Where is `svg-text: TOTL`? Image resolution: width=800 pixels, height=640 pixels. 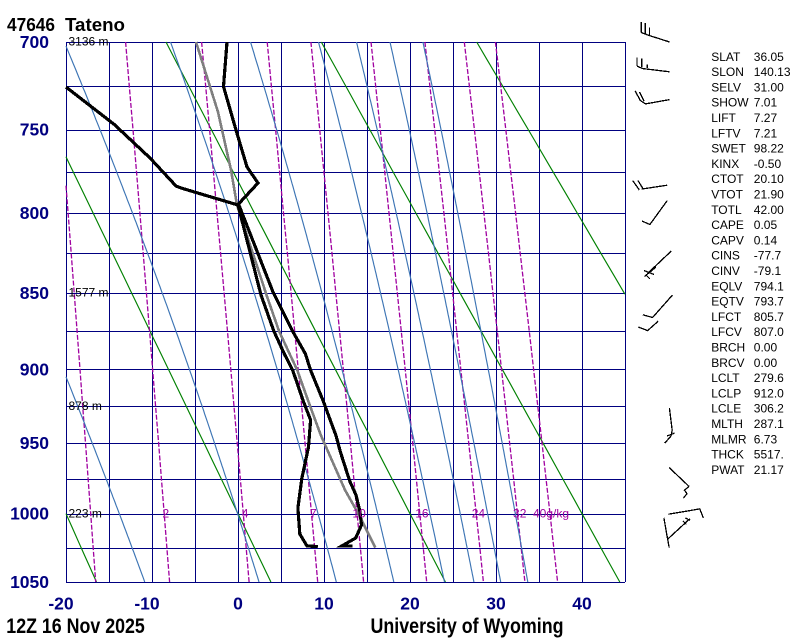 svg-text: TOTL is located at coordinates (726, 210).